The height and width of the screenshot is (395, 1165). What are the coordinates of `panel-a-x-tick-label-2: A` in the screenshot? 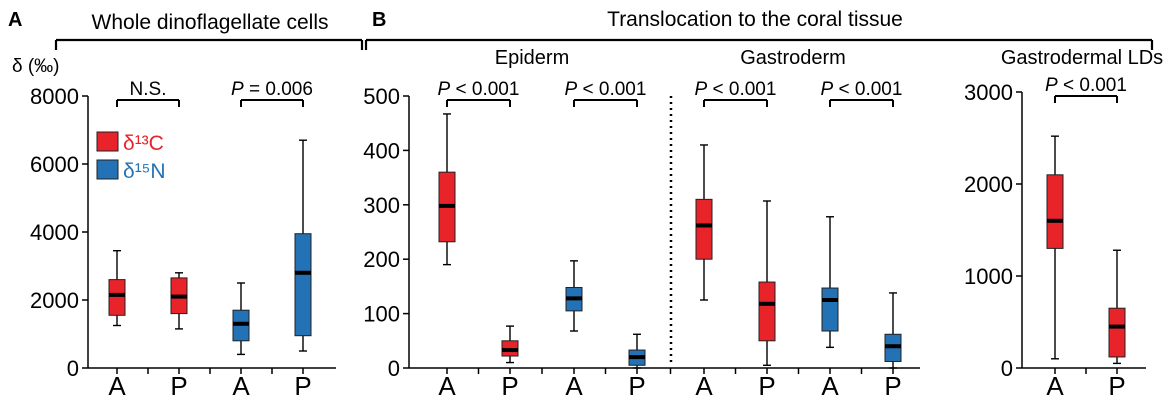 It's located at (241, 383).